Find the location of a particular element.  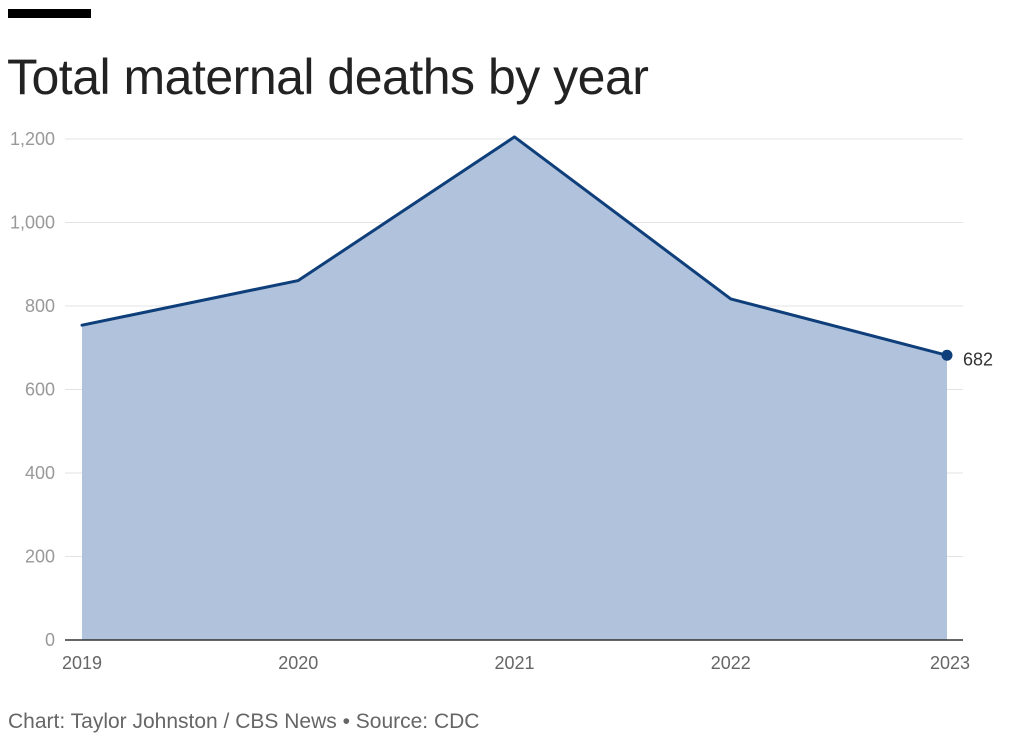

x-tick-label: 2020 is located at coordinates (298, 663).